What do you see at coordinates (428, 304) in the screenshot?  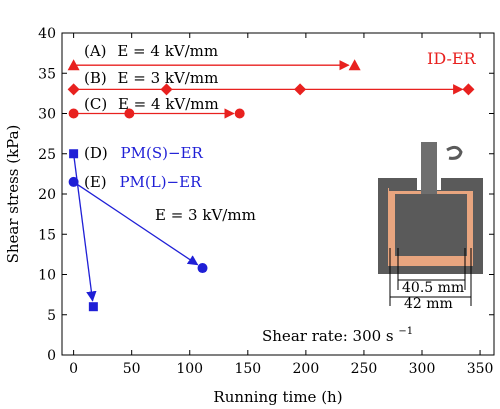 I see `outer-diameter-label: 42 mm` at bounding box center [428, 304].